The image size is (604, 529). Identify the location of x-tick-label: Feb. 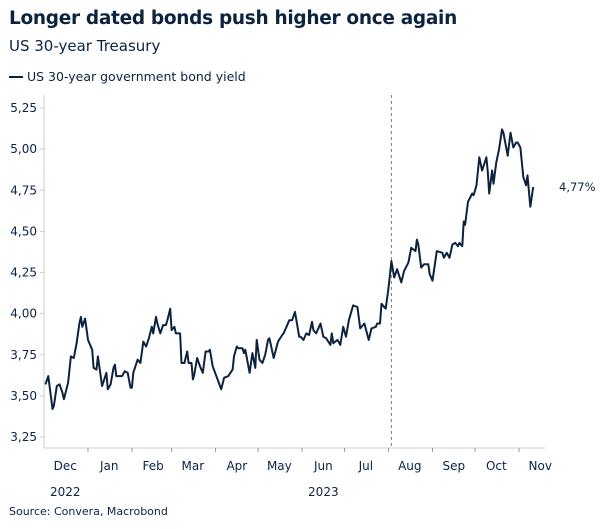
(153, 466).